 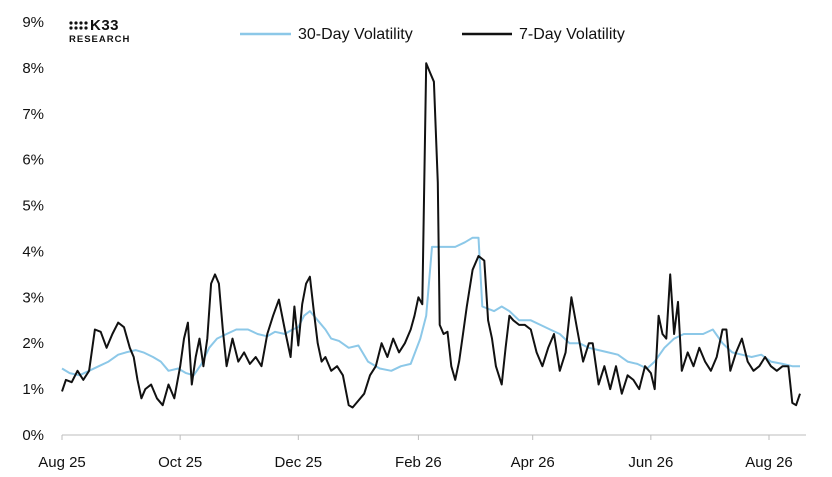 I want to click on y-tick-label: 6%, so click(x=33, y=160).